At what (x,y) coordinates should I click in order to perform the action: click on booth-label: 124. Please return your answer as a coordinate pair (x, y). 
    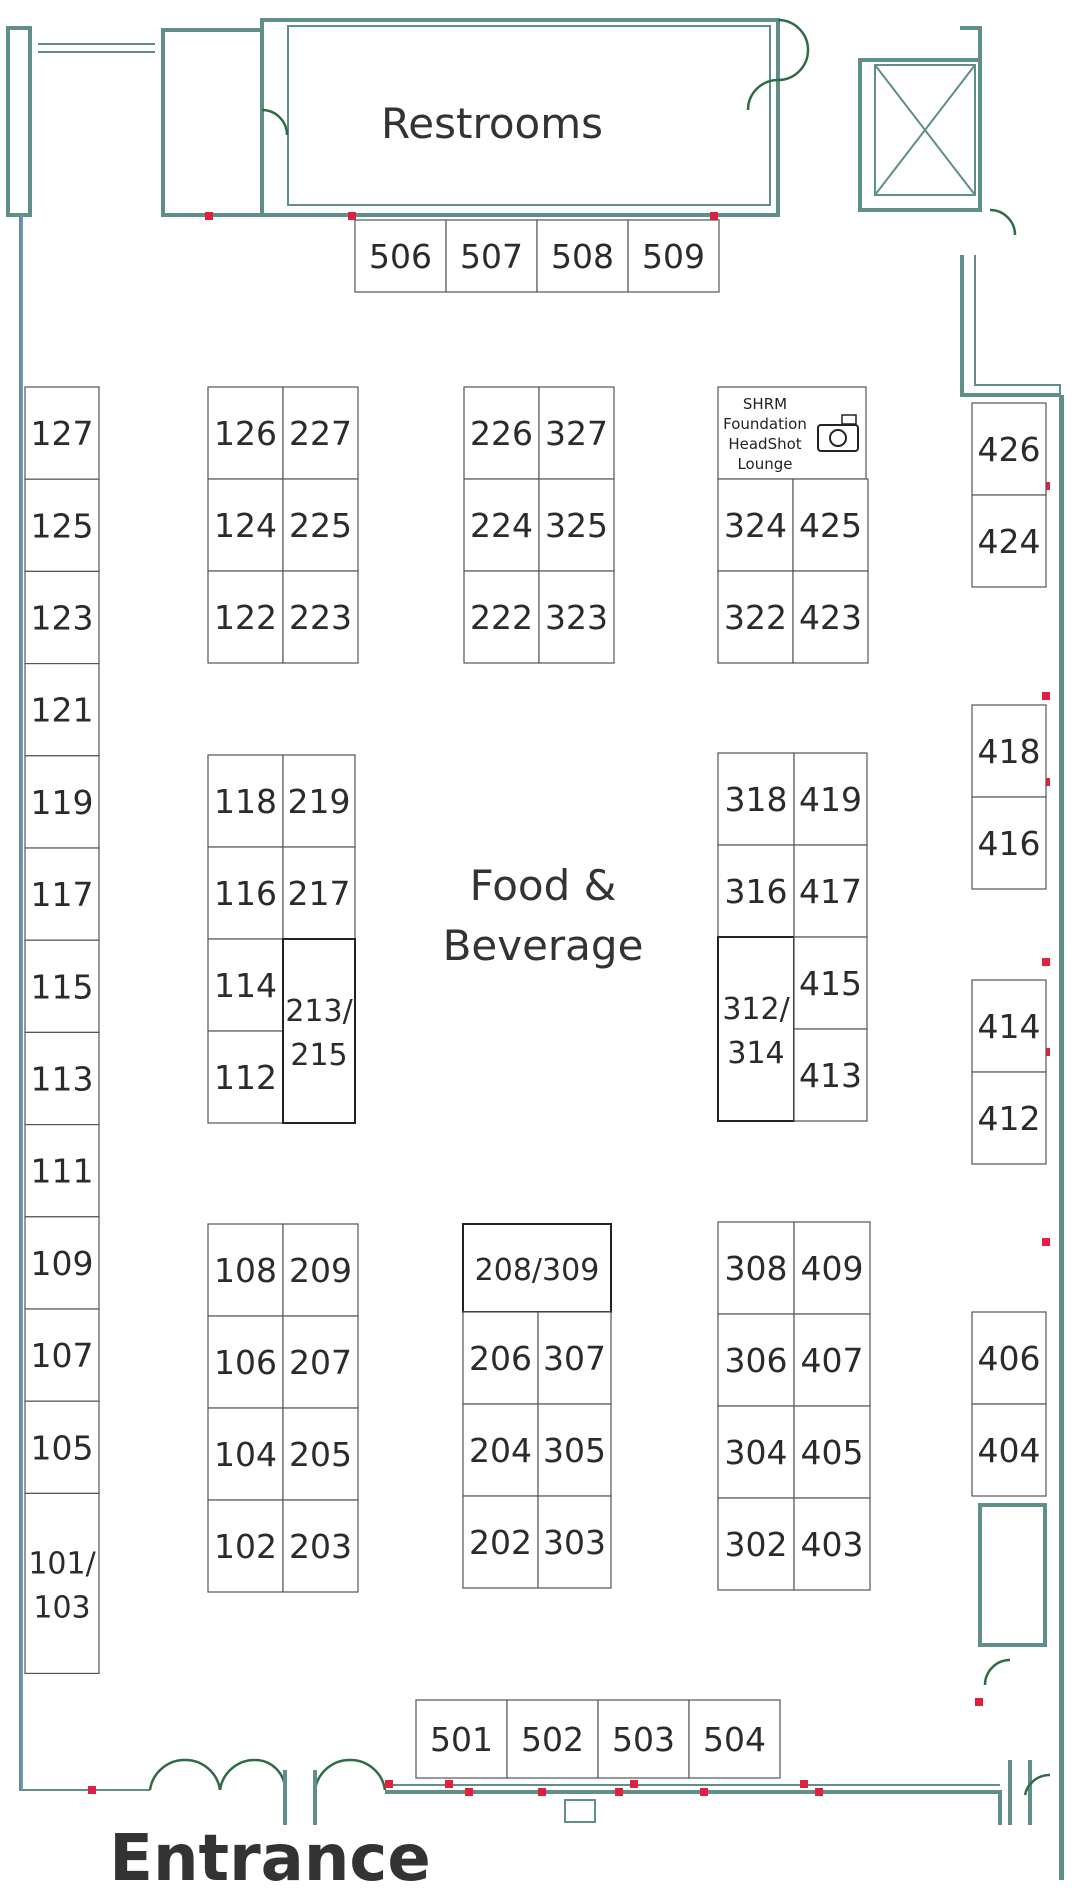
    Looking at the image, I should click on (245, 525).